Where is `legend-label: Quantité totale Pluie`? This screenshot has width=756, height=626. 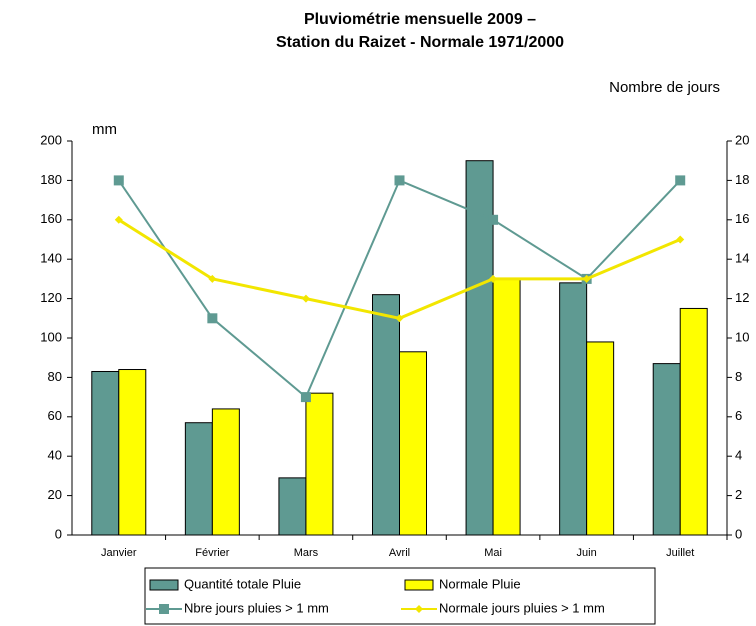 legend-label: Quantité totale Pluie is located at coordinates (242, 583).